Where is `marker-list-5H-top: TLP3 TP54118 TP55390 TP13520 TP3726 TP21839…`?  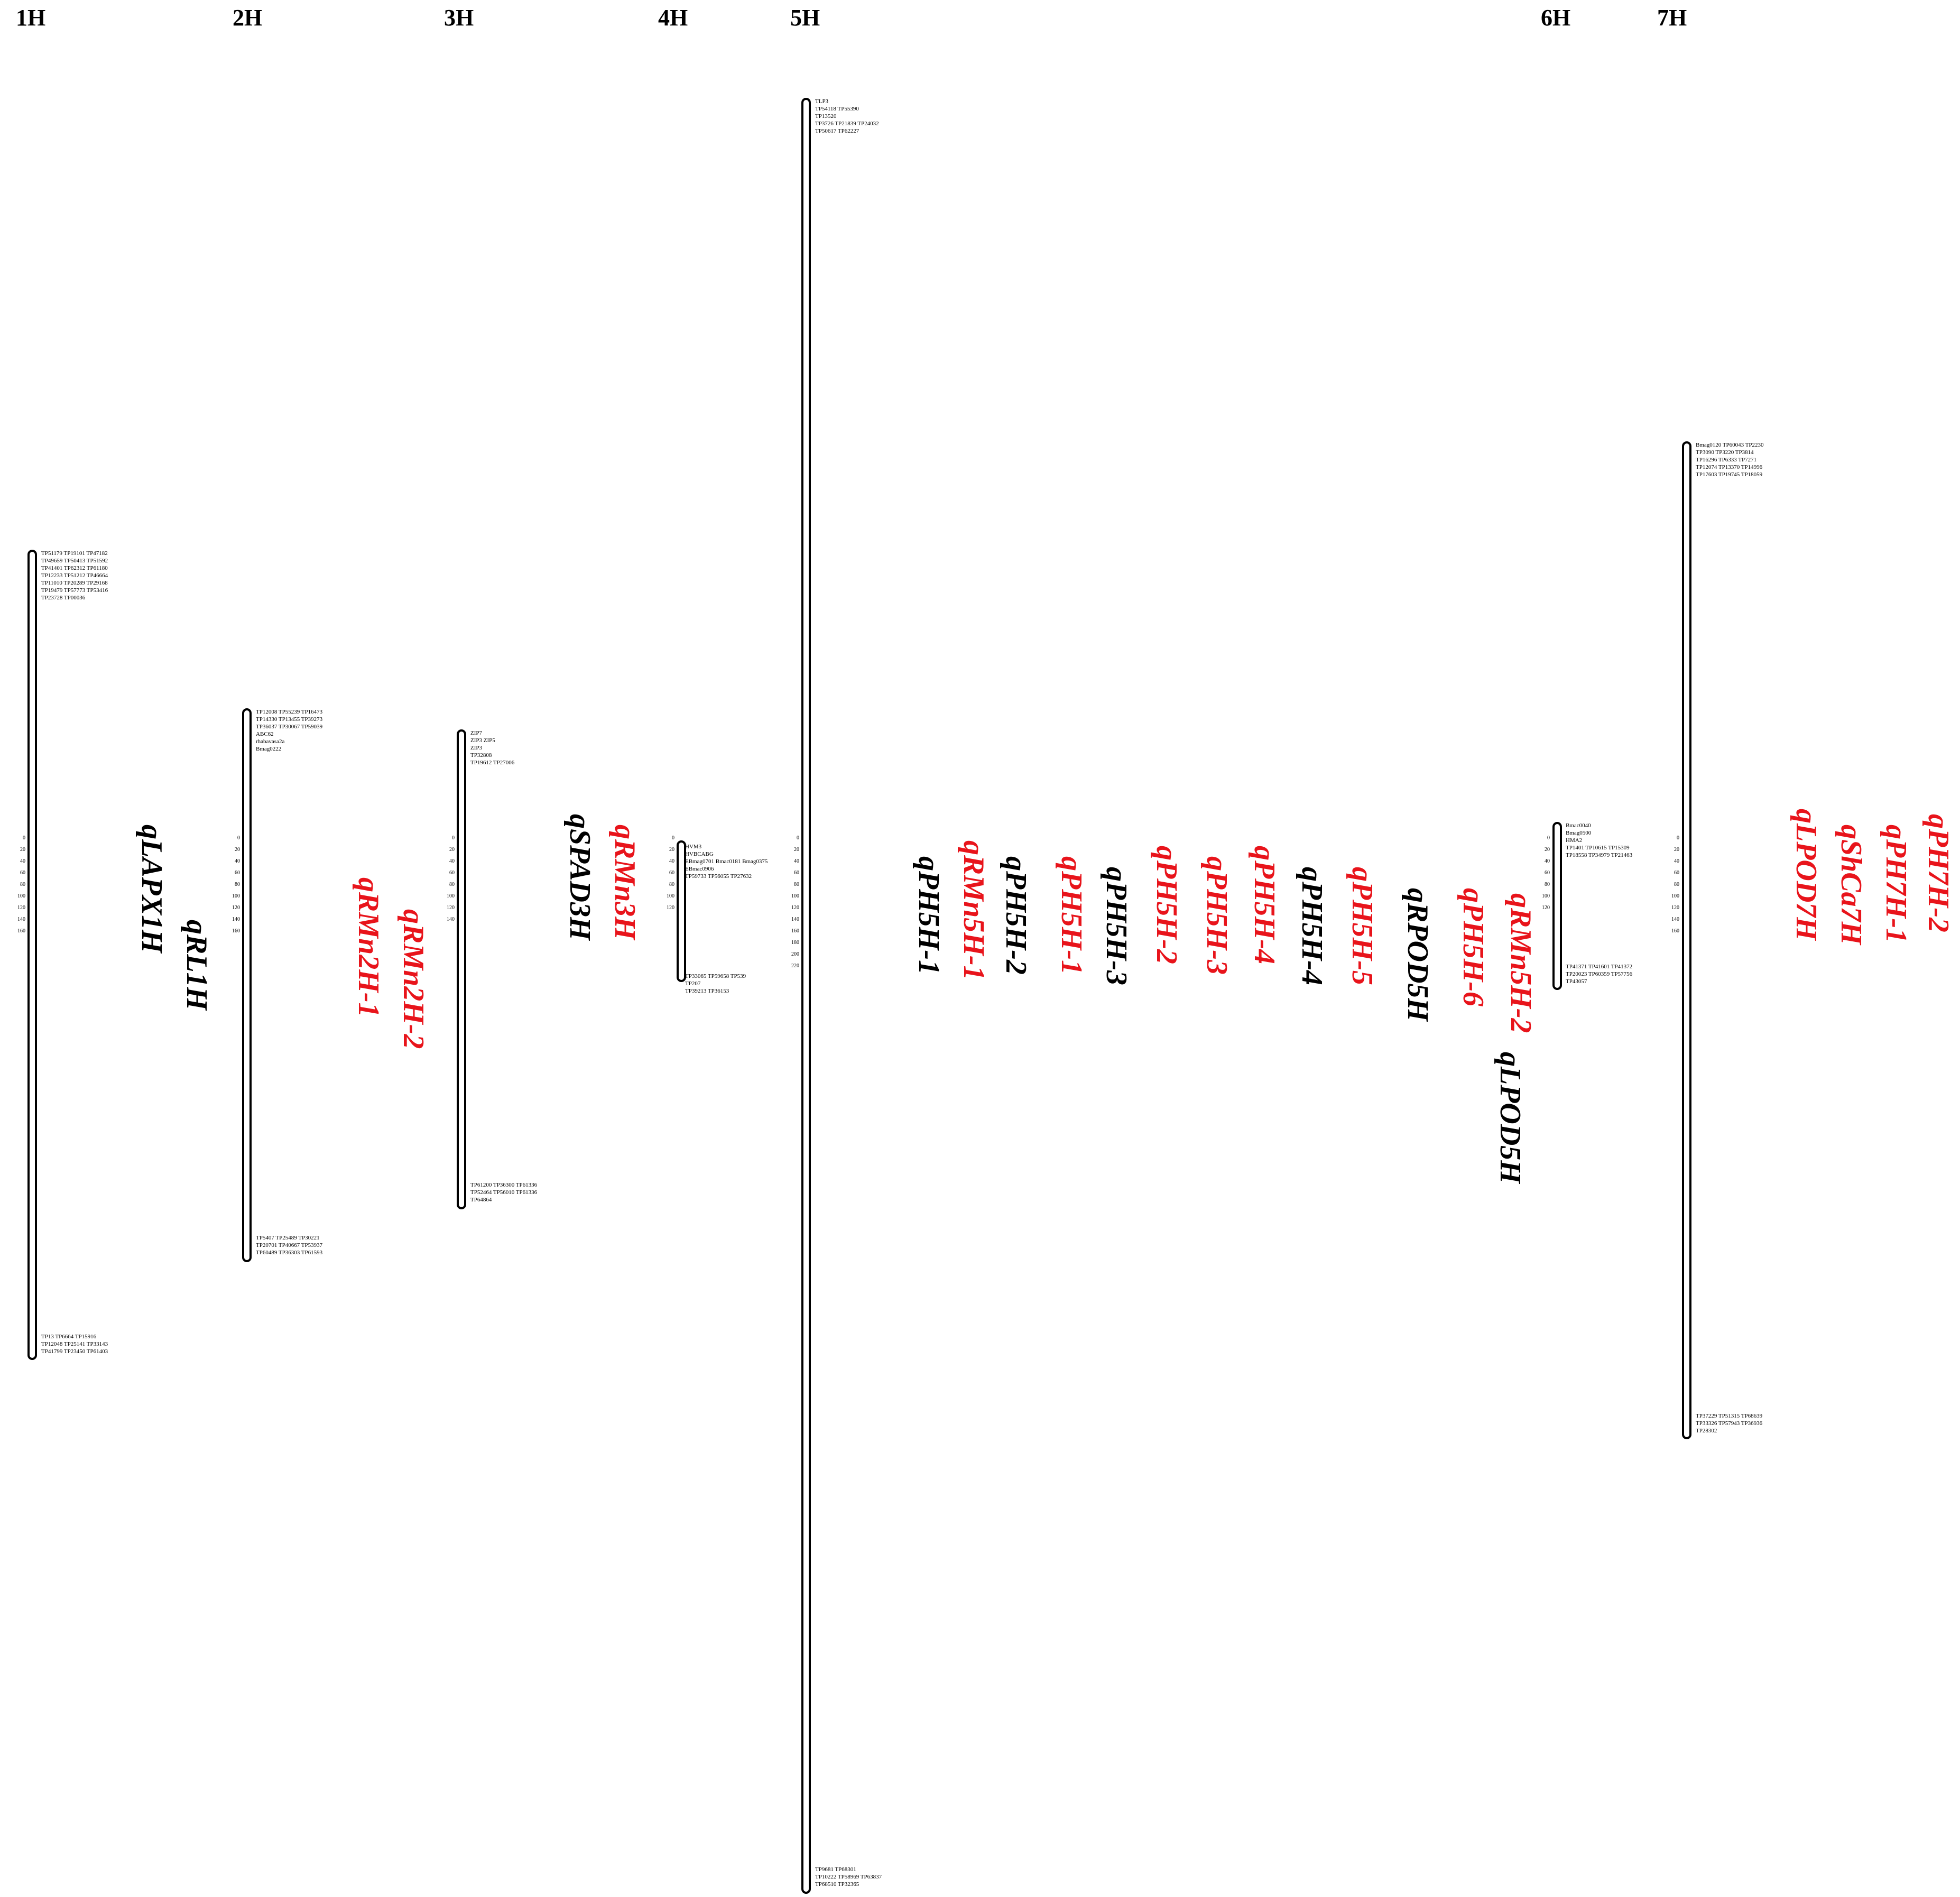
marker-list-5H-top: TLP3 TP54118 TP55390 TP13520 TP3726 TP21839… is located at coordinates (847, 116).